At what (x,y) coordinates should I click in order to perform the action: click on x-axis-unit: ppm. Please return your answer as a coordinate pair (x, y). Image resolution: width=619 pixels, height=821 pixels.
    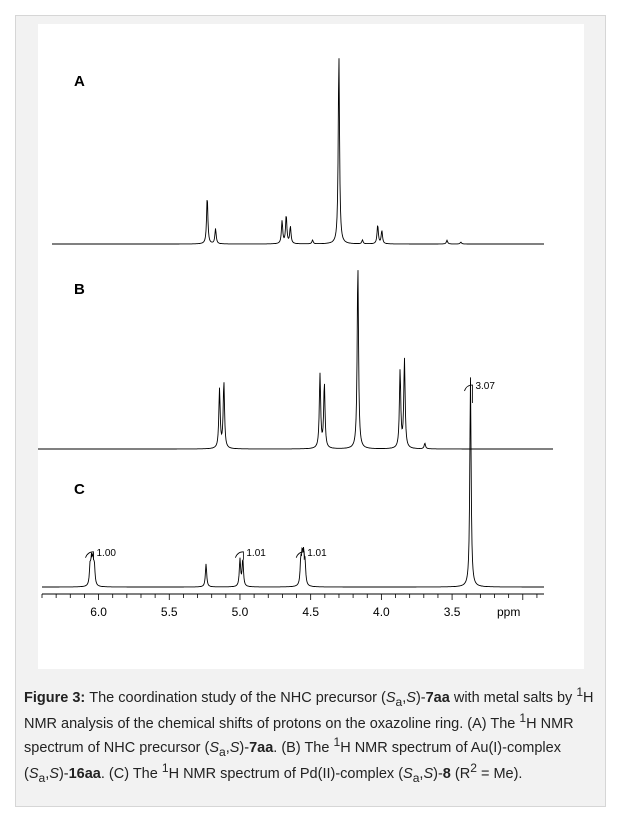
    Looking at the image, I should click on (508, 612).